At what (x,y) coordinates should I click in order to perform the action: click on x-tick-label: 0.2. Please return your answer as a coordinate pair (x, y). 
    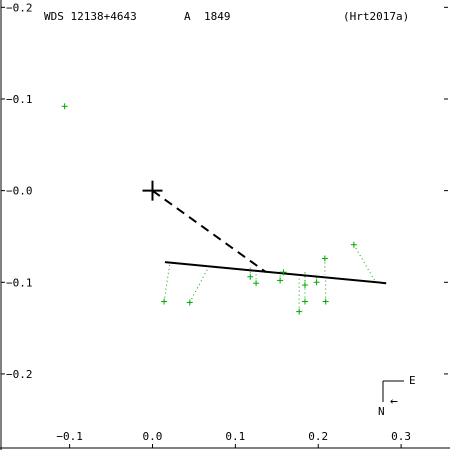
    Looking at the image, I should click on (318, 436).